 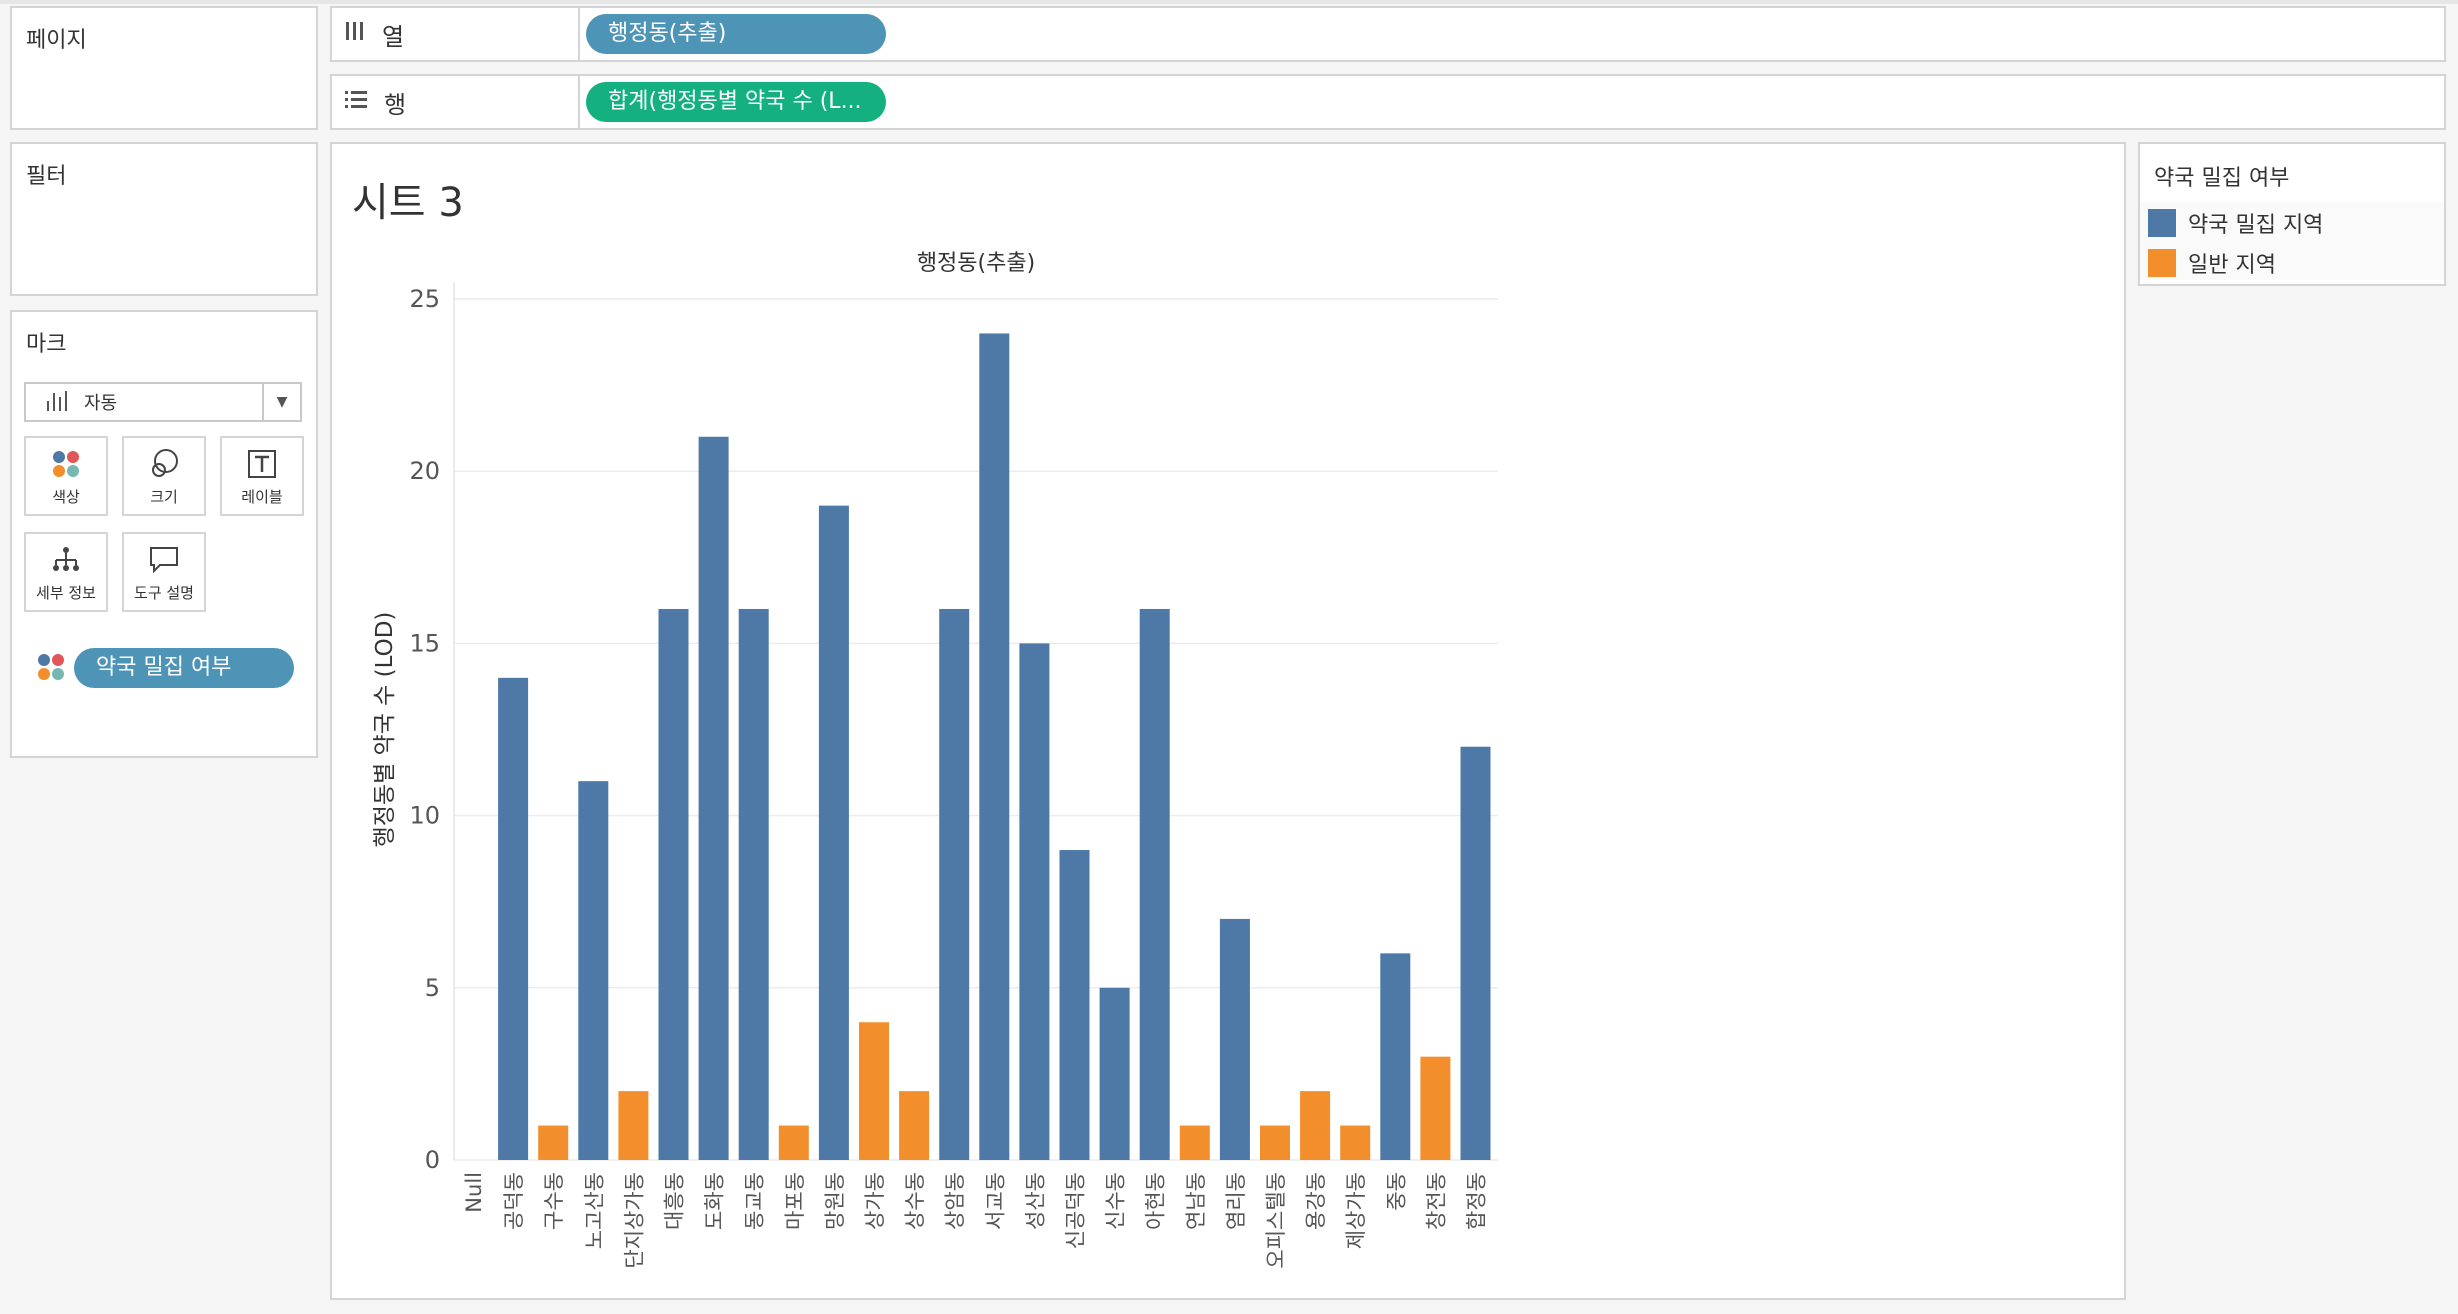 What do you see at coordinates (424, 299) in the screenshot?
I see `y-tick-label: 25` at bounding box center [424, 299].